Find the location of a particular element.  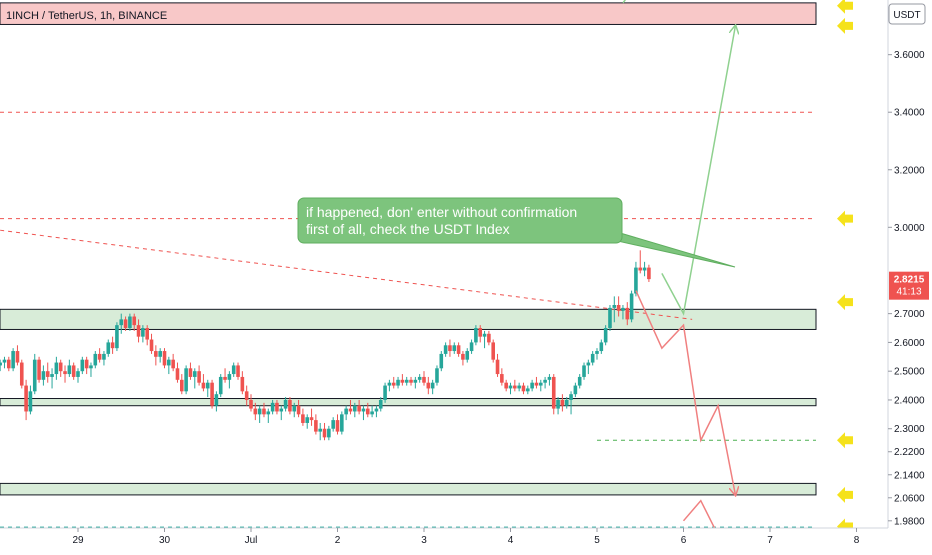

callout-box is located at coordinates (460, 220).